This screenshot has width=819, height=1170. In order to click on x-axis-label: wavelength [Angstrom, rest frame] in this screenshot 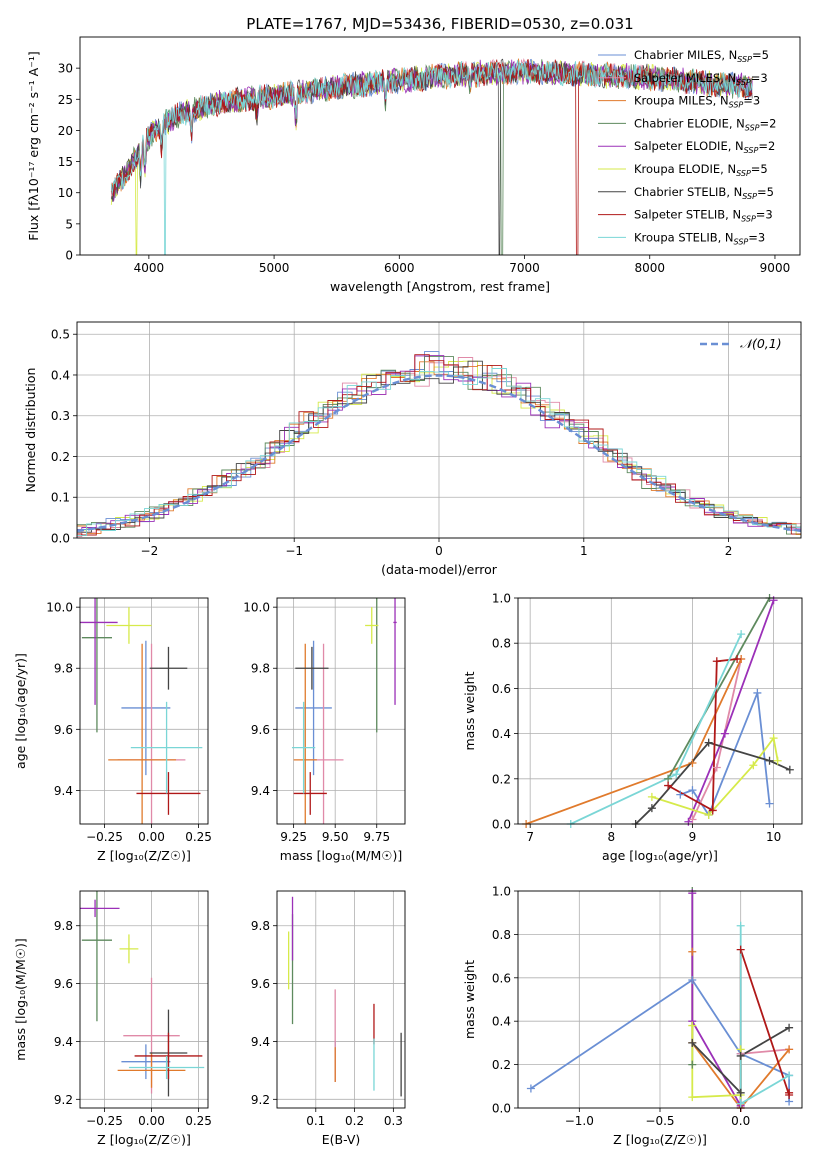, I will do `click(440, 286)`.